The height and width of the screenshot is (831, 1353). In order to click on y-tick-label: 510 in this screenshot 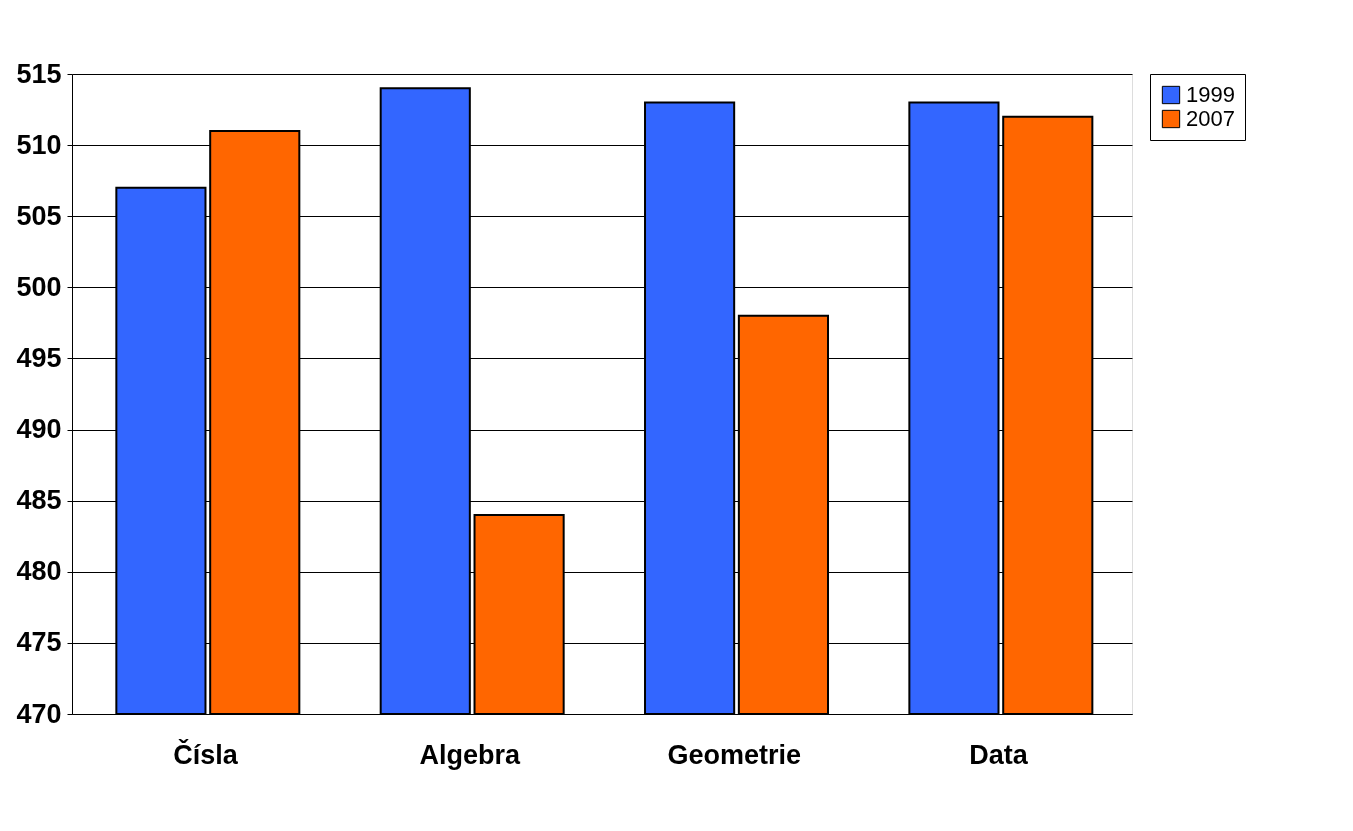, I will do `click(39, 144)`.